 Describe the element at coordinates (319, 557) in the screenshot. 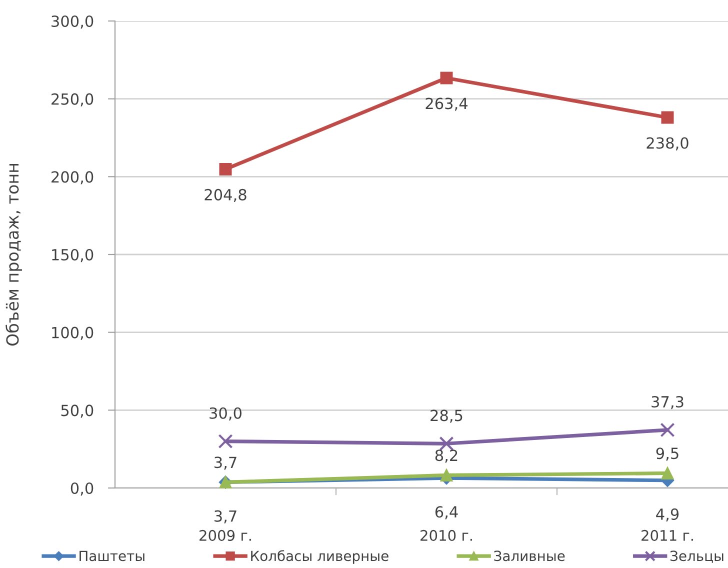

I see `legend-label: Колбасы ливерные` at that location.